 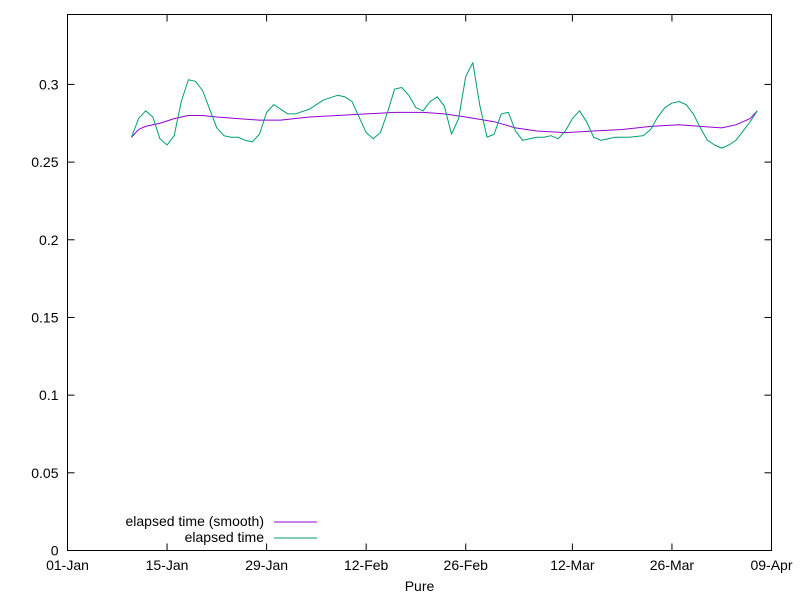 I want to click on x-tick-label: 26-Mar, so click(x=672, y=565).